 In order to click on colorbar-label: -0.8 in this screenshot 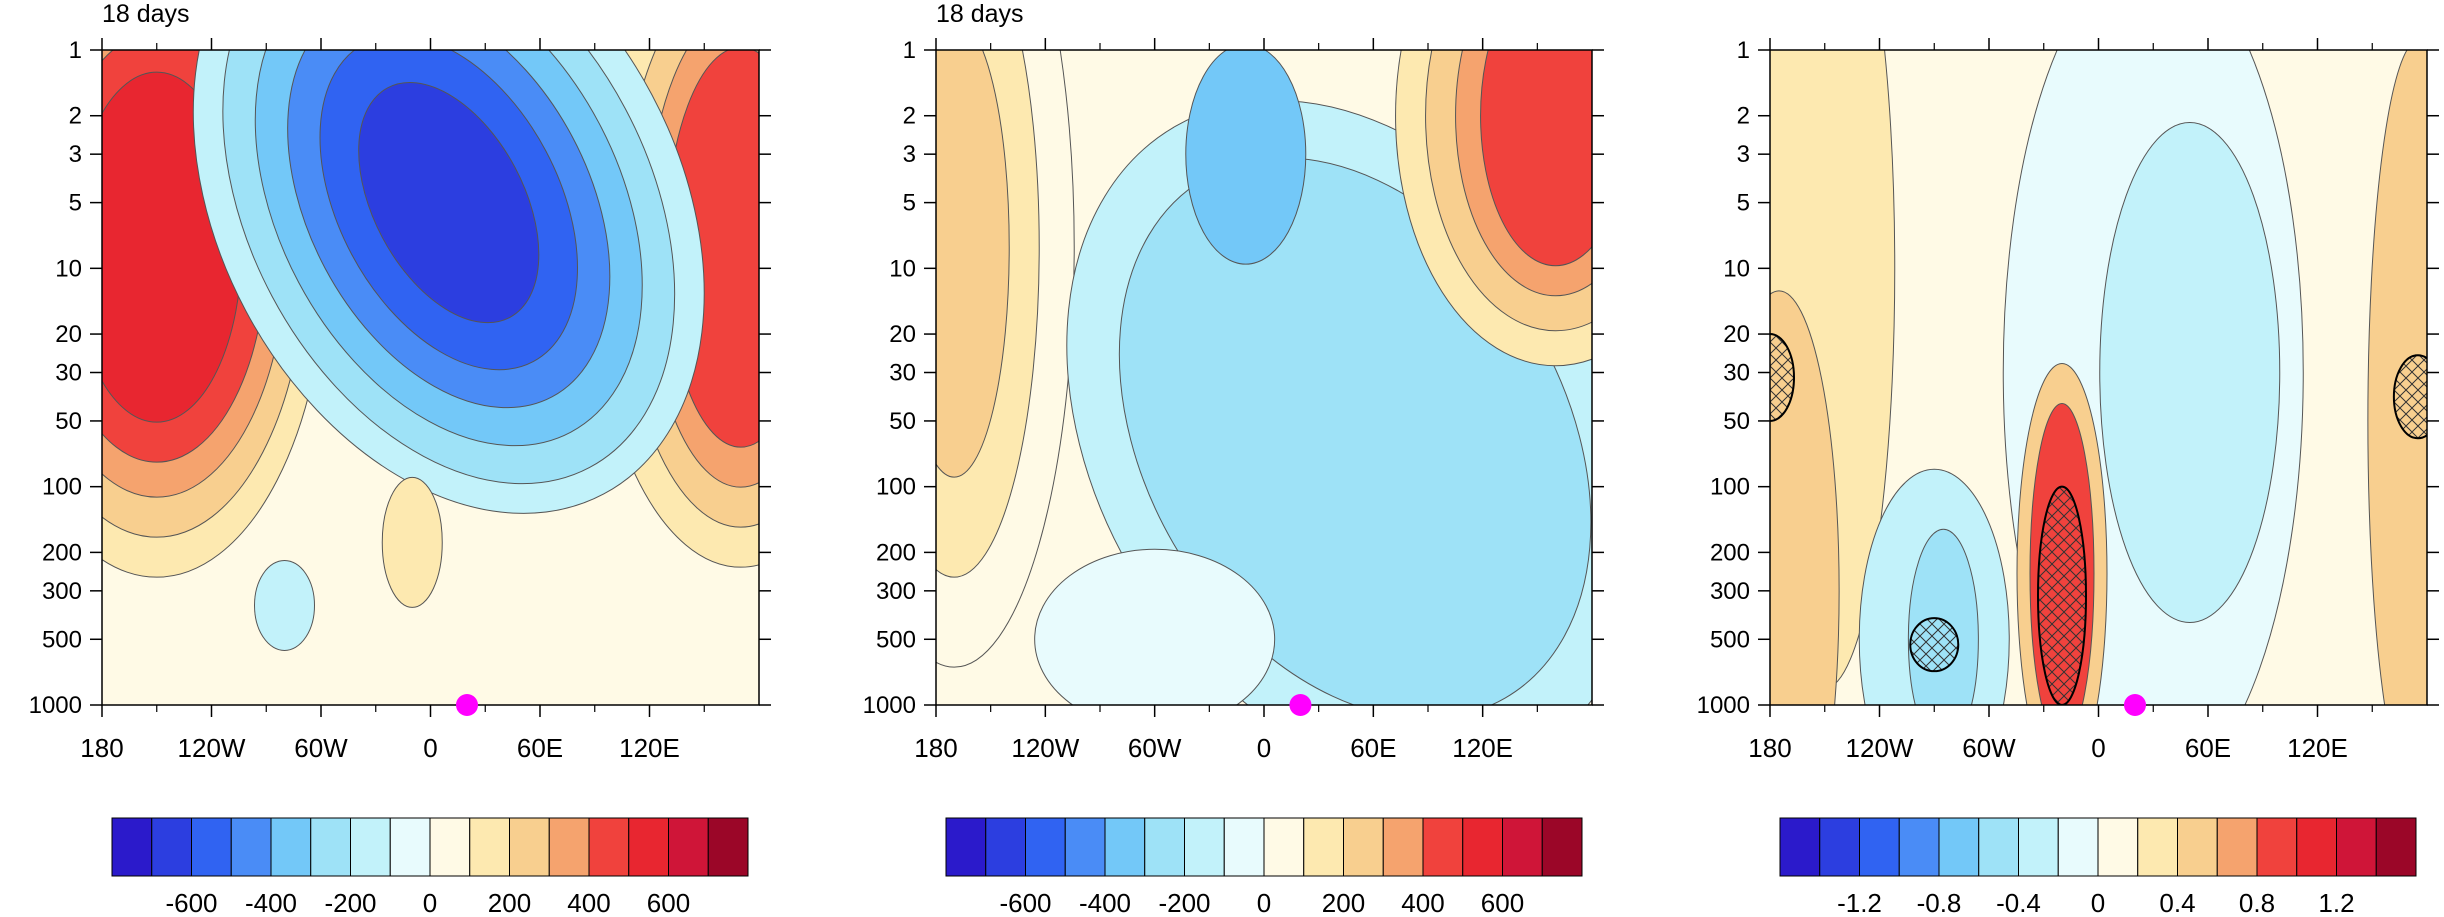, I will do `click(1939, 902)`.